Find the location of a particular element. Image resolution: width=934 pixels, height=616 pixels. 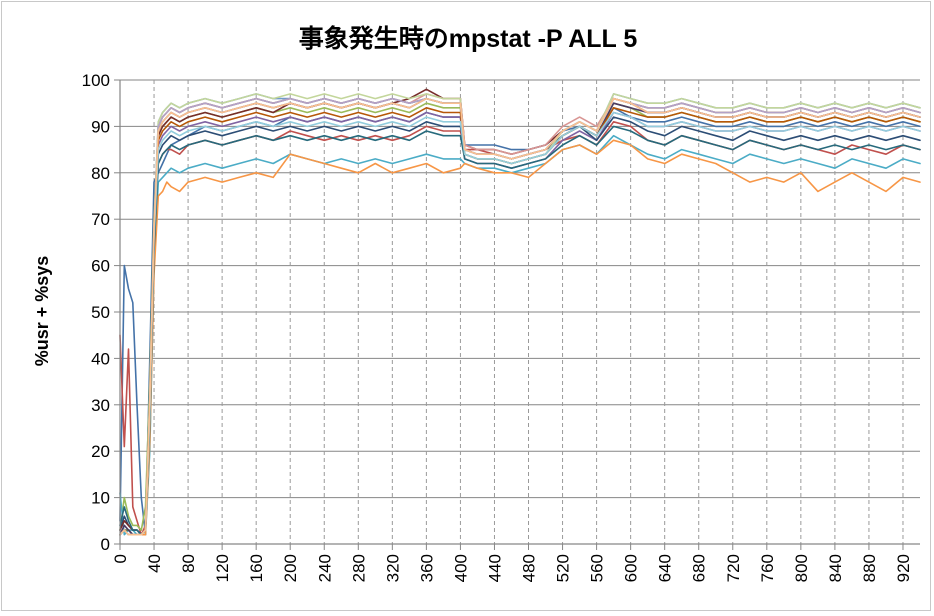

x-tick-label: 520 is located at coordinates (563, 568).